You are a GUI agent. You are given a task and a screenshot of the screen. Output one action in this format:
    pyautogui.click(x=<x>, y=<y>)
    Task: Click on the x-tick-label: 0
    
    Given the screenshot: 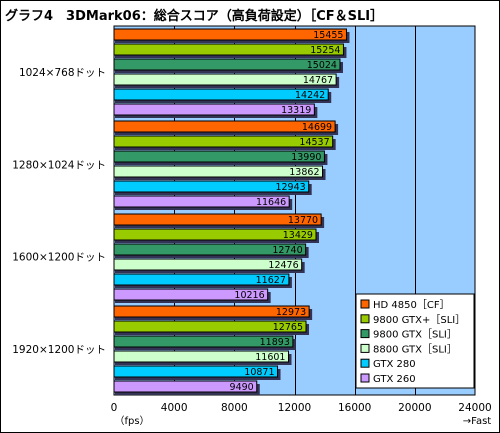 What is the action you would take?
    pyautogui.click(x=114, y=408)
    